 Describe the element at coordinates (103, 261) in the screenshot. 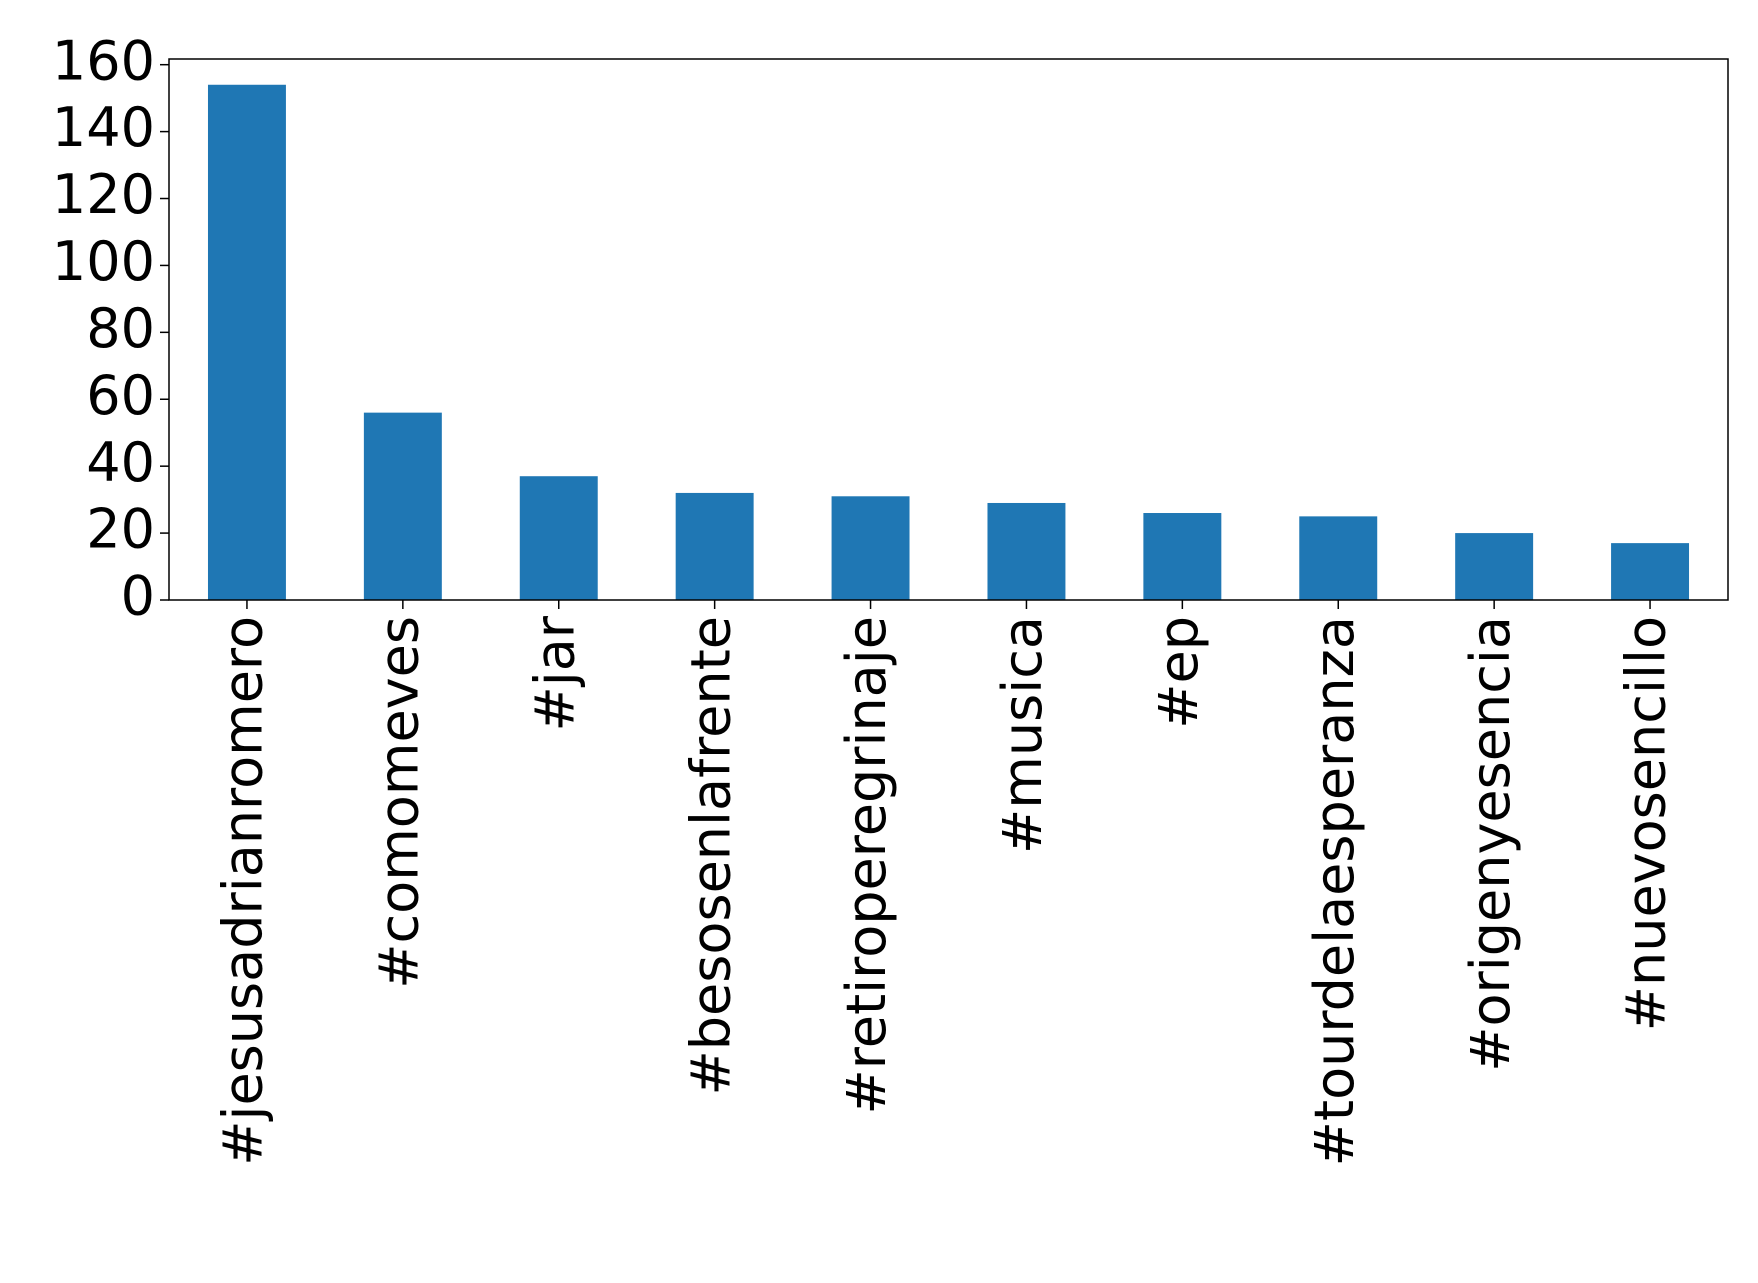

I see `y-tick-label: 100` at that location.